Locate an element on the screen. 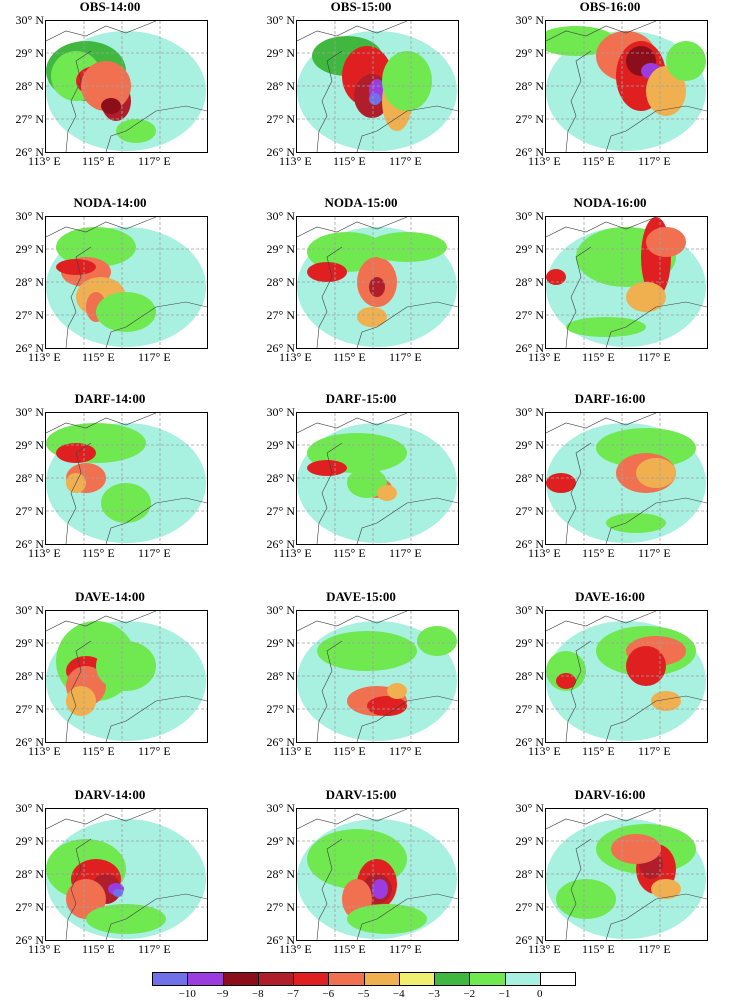 The width and height of the screenshot is (729, 1000). panel-title: DAVE-16:00 is located at coordinates (610, 596).